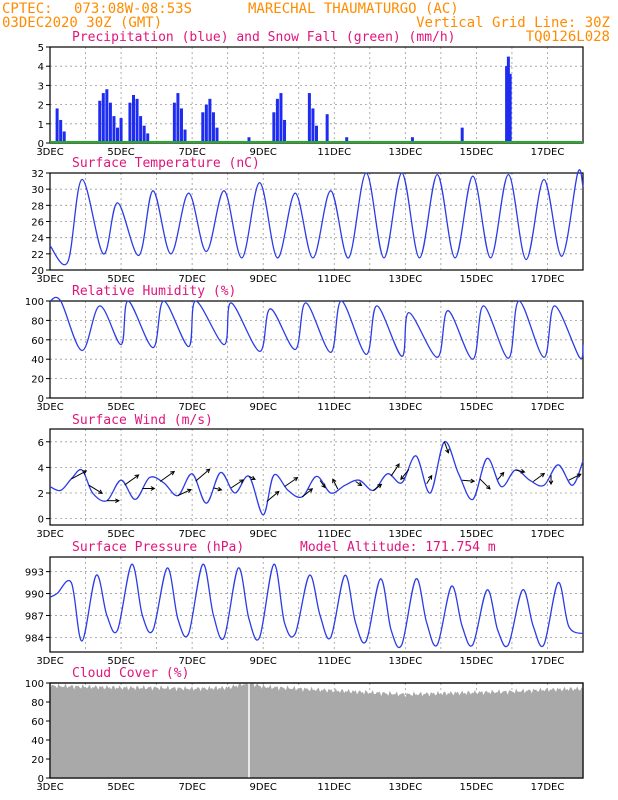 The image size is (618, 800). Describe the element at coordinates (353, 9) in the screenshot. I see `header-location: MARECHAL THAUMATURGO (AC)` at that location.